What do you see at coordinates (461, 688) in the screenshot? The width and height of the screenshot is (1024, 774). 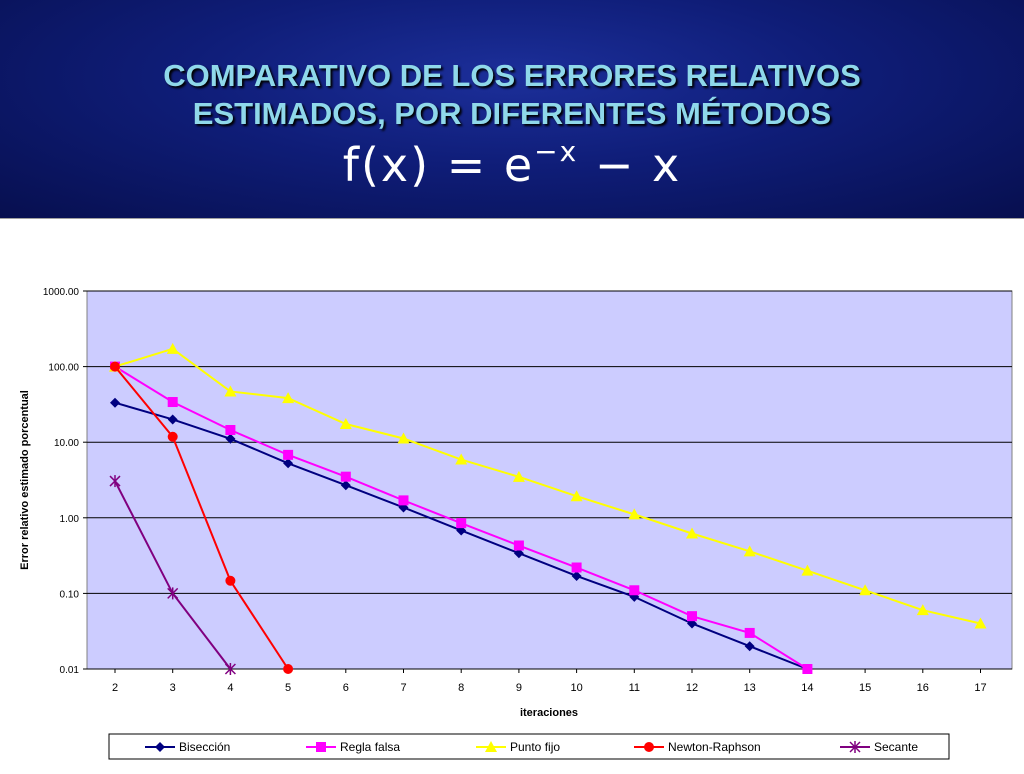 I see `x-tick-label: 8` at bounding box center [461, 688].